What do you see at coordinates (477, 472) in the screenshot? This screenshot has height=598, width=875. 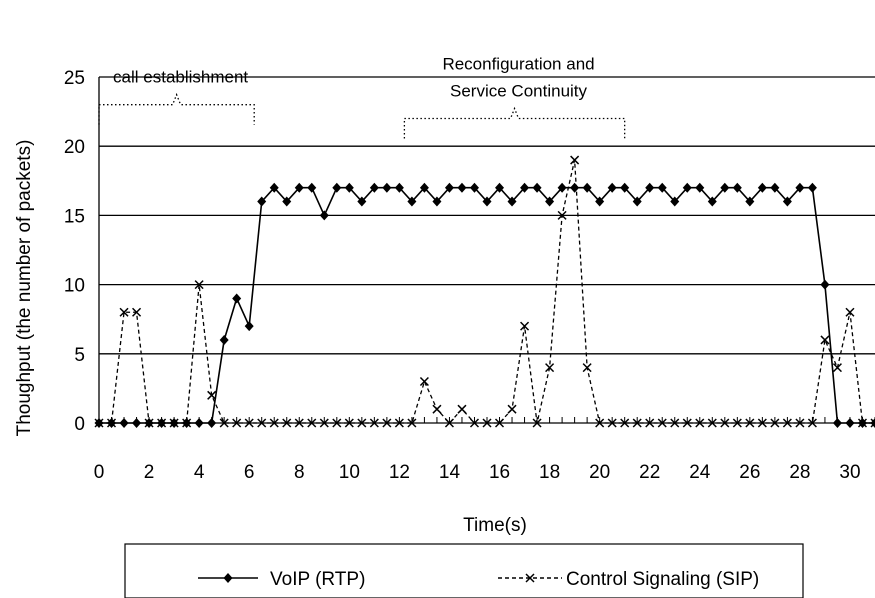 I see `x-axis-ticks: 0 2 4 6 8 10 12 14 16 18 20 22 24 26 28 30` at bounding box center [477, 472].